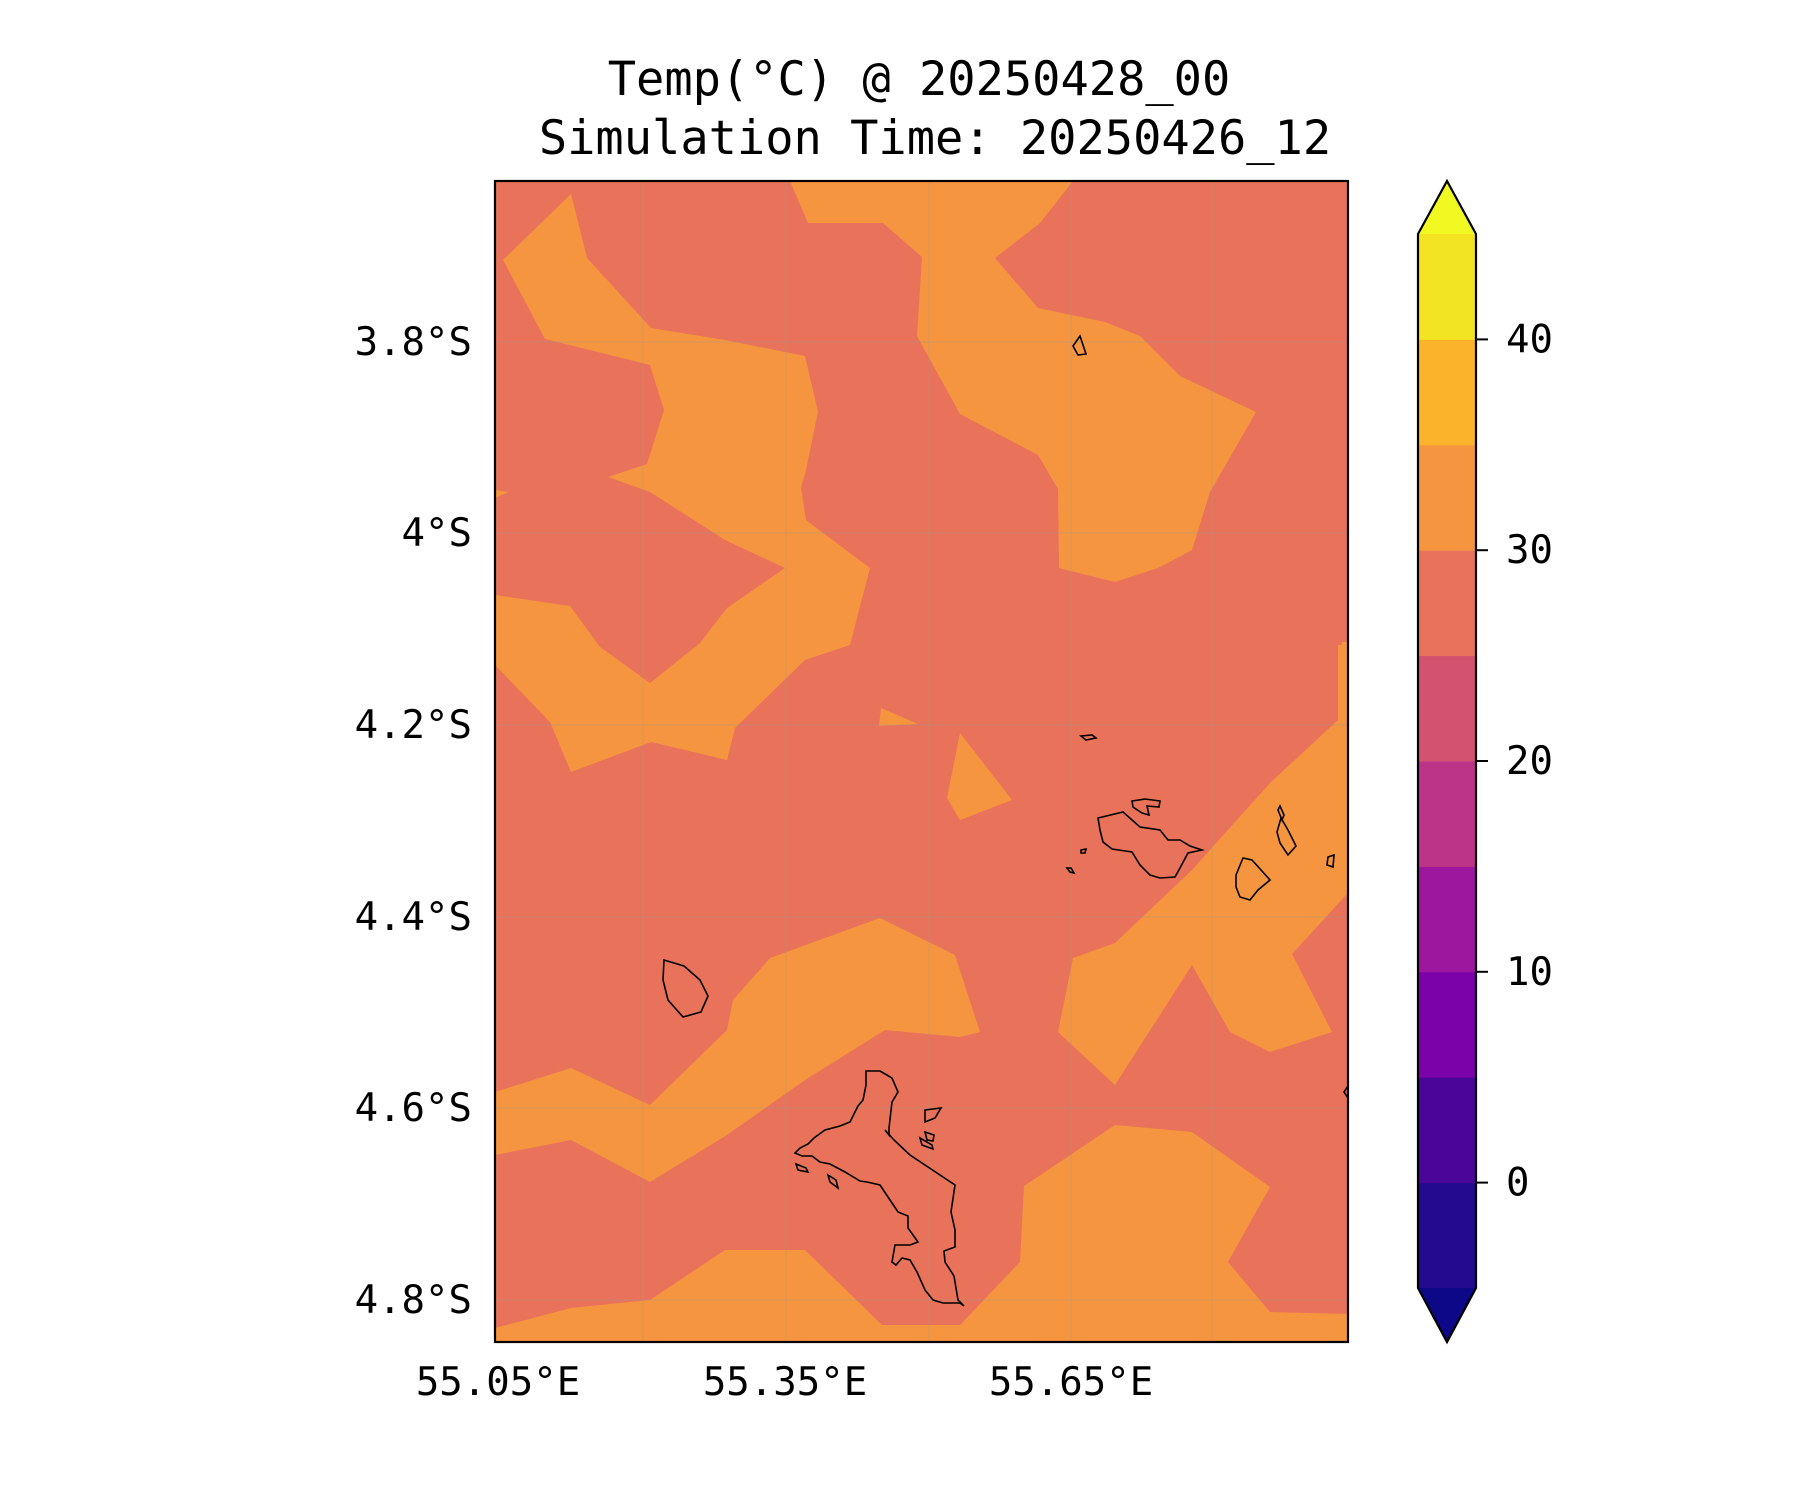 The height and width of the screenshot is (1500, 1800). Describe the element at coordinates (833, 1181) in the screenshot. I see `island-conception` at that location.